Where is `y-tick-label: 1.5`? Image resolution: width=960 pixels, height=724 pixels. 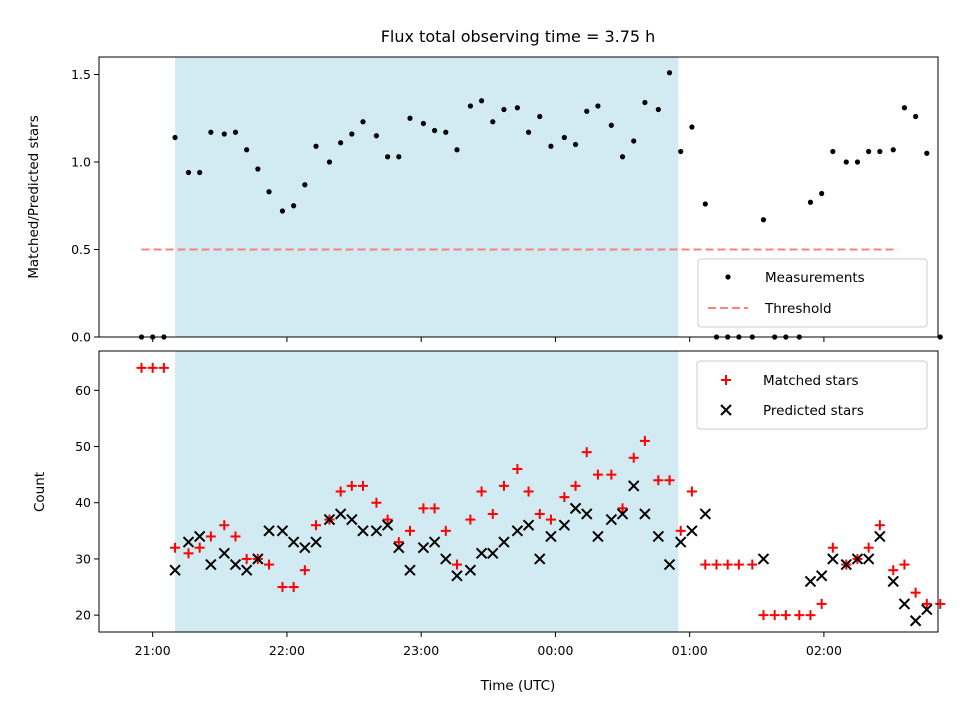
y-tick-label: 1.5 is located at coordinates (81, 74).